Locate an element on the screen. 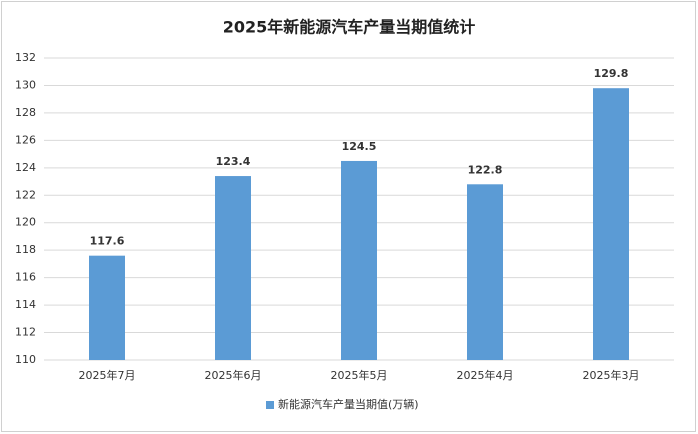  y-tick-label: 122 is located at coordinates (25, 194).